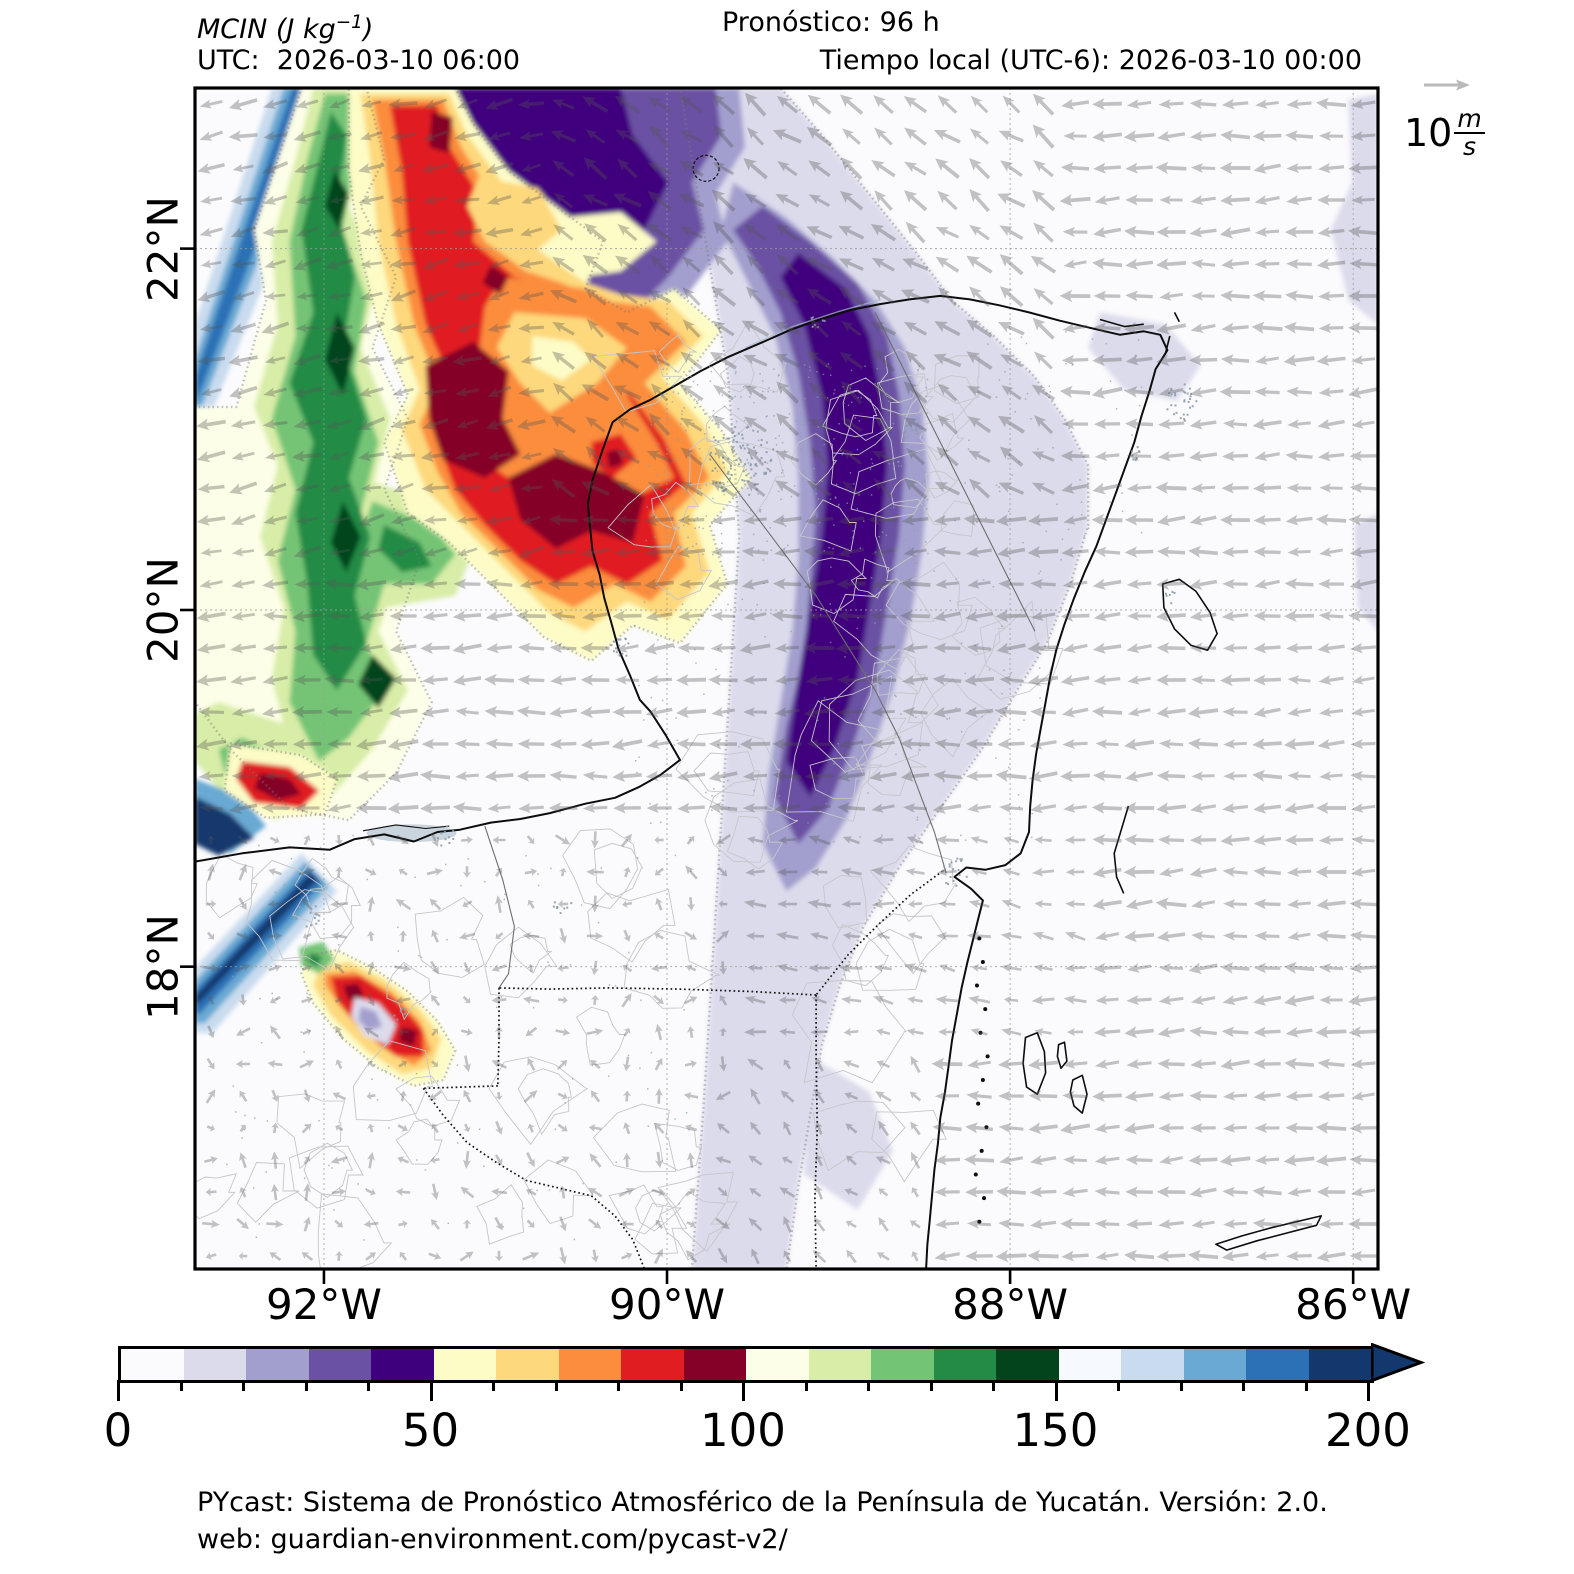 The height and width of the screenshot is (1574, 1574). Describe the element at coordinates (340, 354) in the screenshot. I see `contour-region-green-deep-spot1` at that location.